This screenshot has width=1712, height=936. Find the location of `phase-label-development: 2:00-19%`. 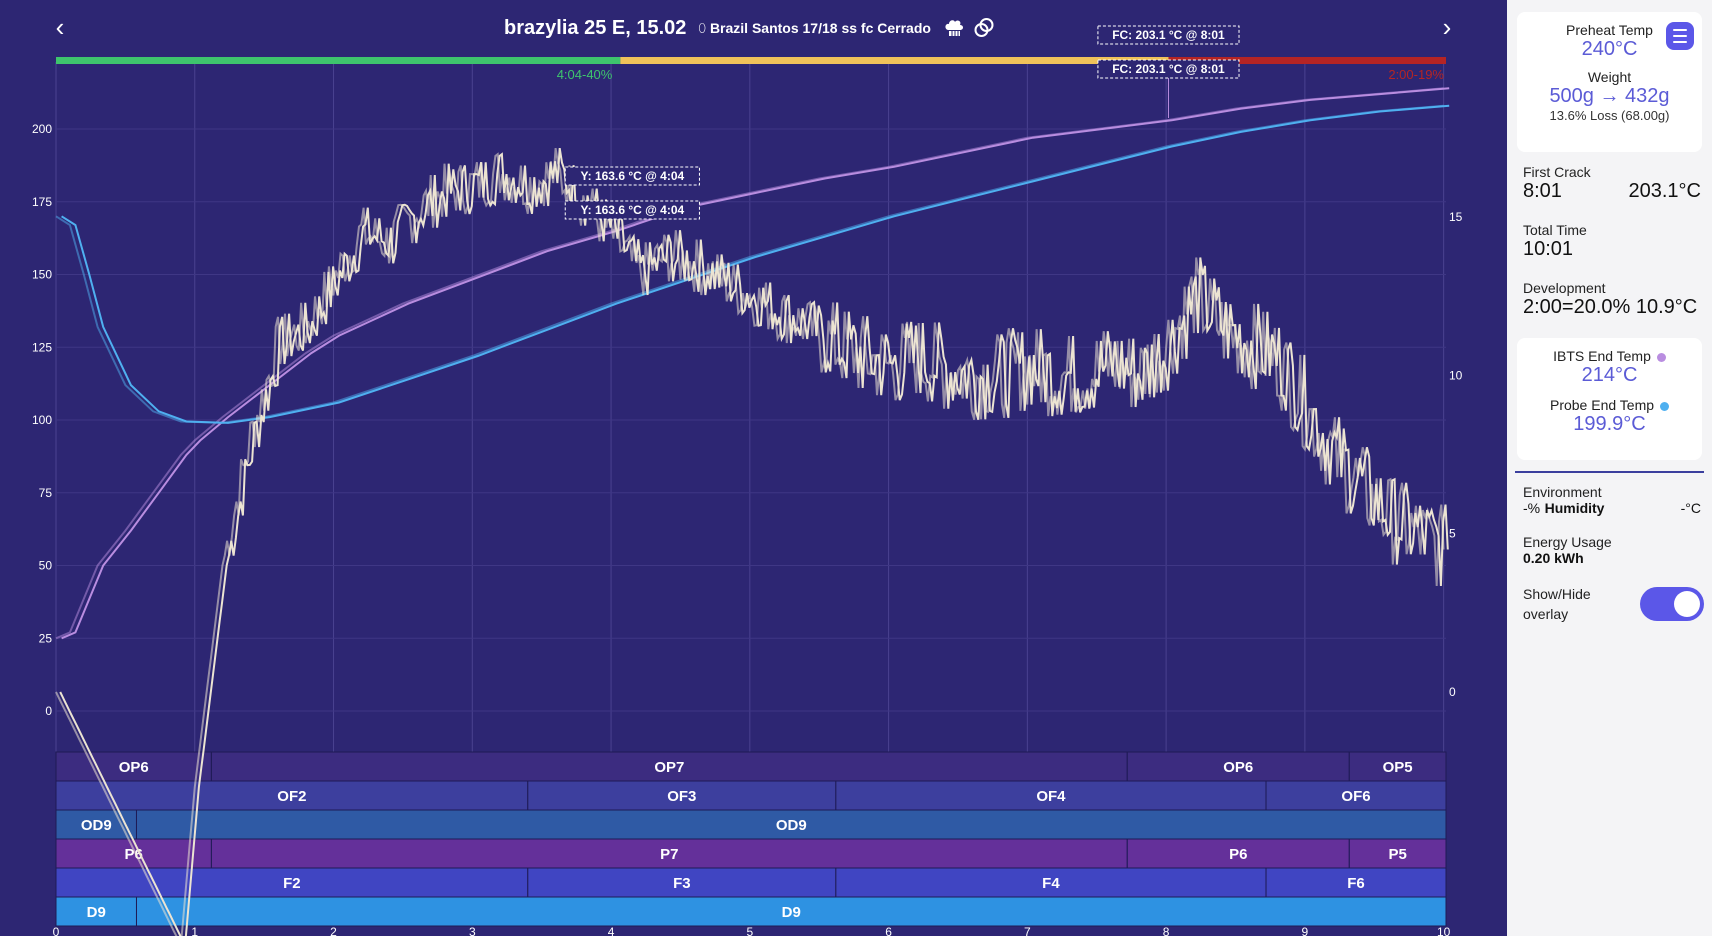

phase-label-development: 2:00-19% is located at coordinates (1416, 74).